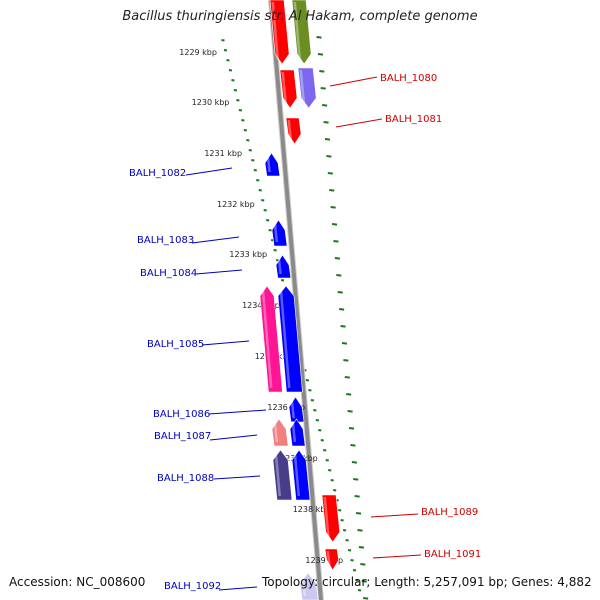 Image resolution: width=600 pixels, height=600 pixels. I want to click on axis-tick-label: 1239 kbp, so click(324, 560).